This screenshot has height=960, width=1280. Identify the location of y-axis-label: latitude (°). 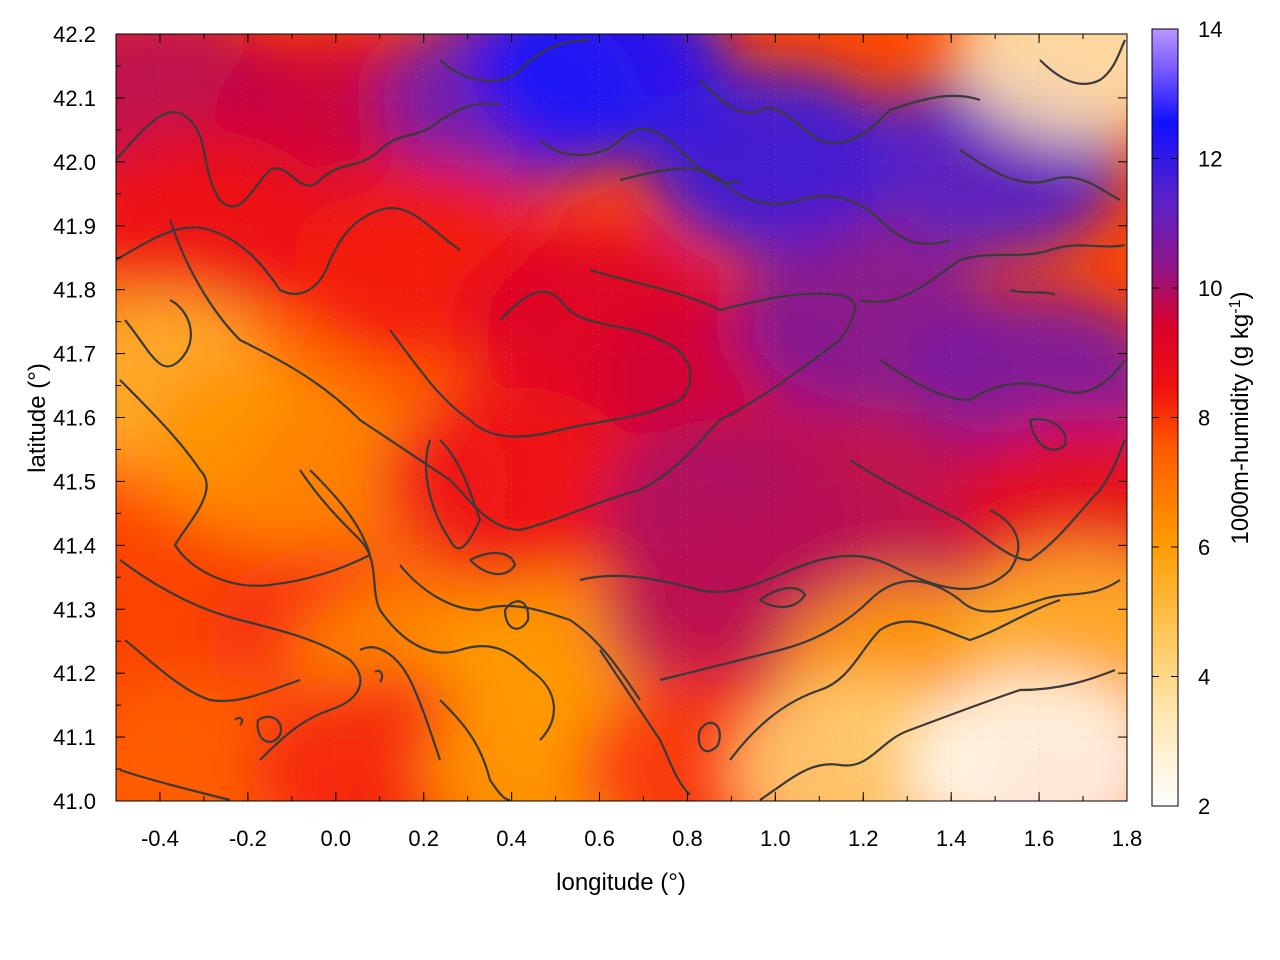
(37, 418).